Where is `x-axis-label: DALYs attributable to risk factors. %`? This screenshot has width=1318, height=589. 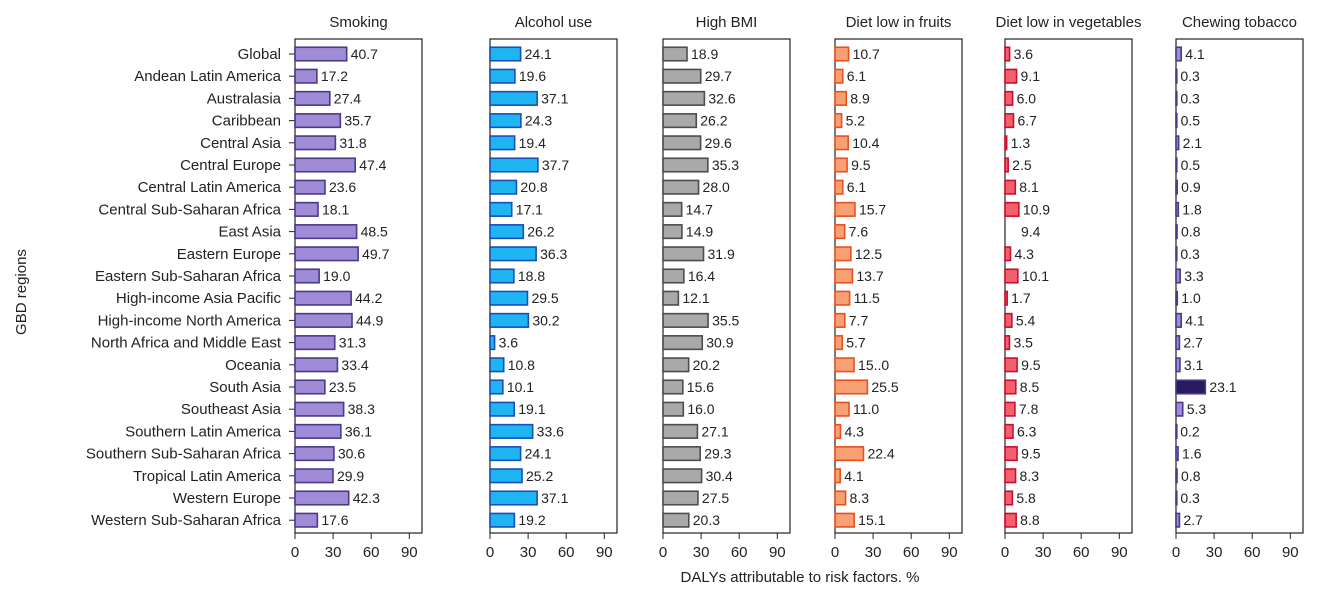
x-axis-label: DALYs attributable to risk factors. % is located at coordinates (800, 577).